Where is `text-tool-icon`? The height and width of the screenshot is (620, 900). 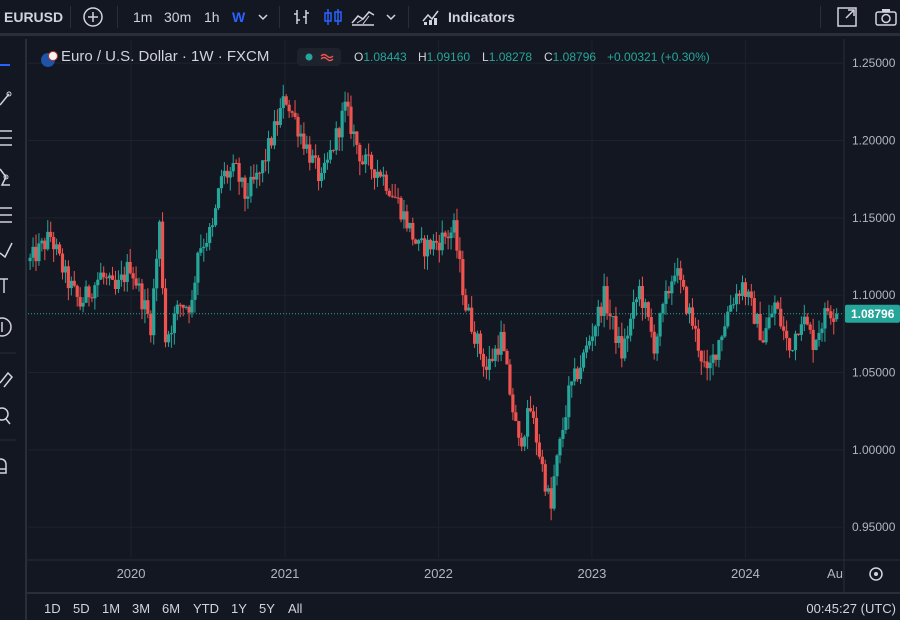
text-tool-icon is located at coordinates (4, 285).